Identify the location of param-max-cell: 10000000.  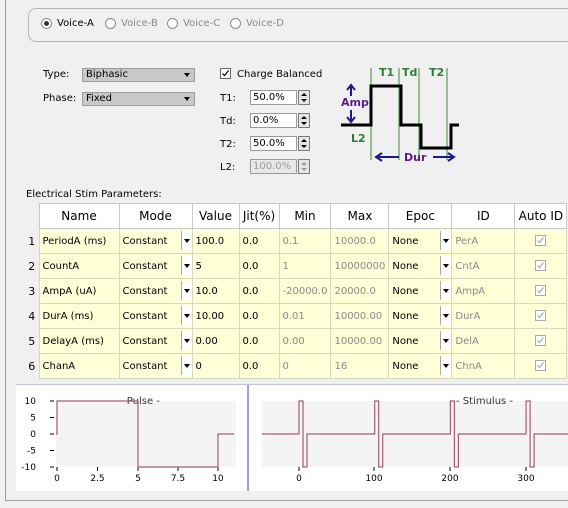
(360, 266).